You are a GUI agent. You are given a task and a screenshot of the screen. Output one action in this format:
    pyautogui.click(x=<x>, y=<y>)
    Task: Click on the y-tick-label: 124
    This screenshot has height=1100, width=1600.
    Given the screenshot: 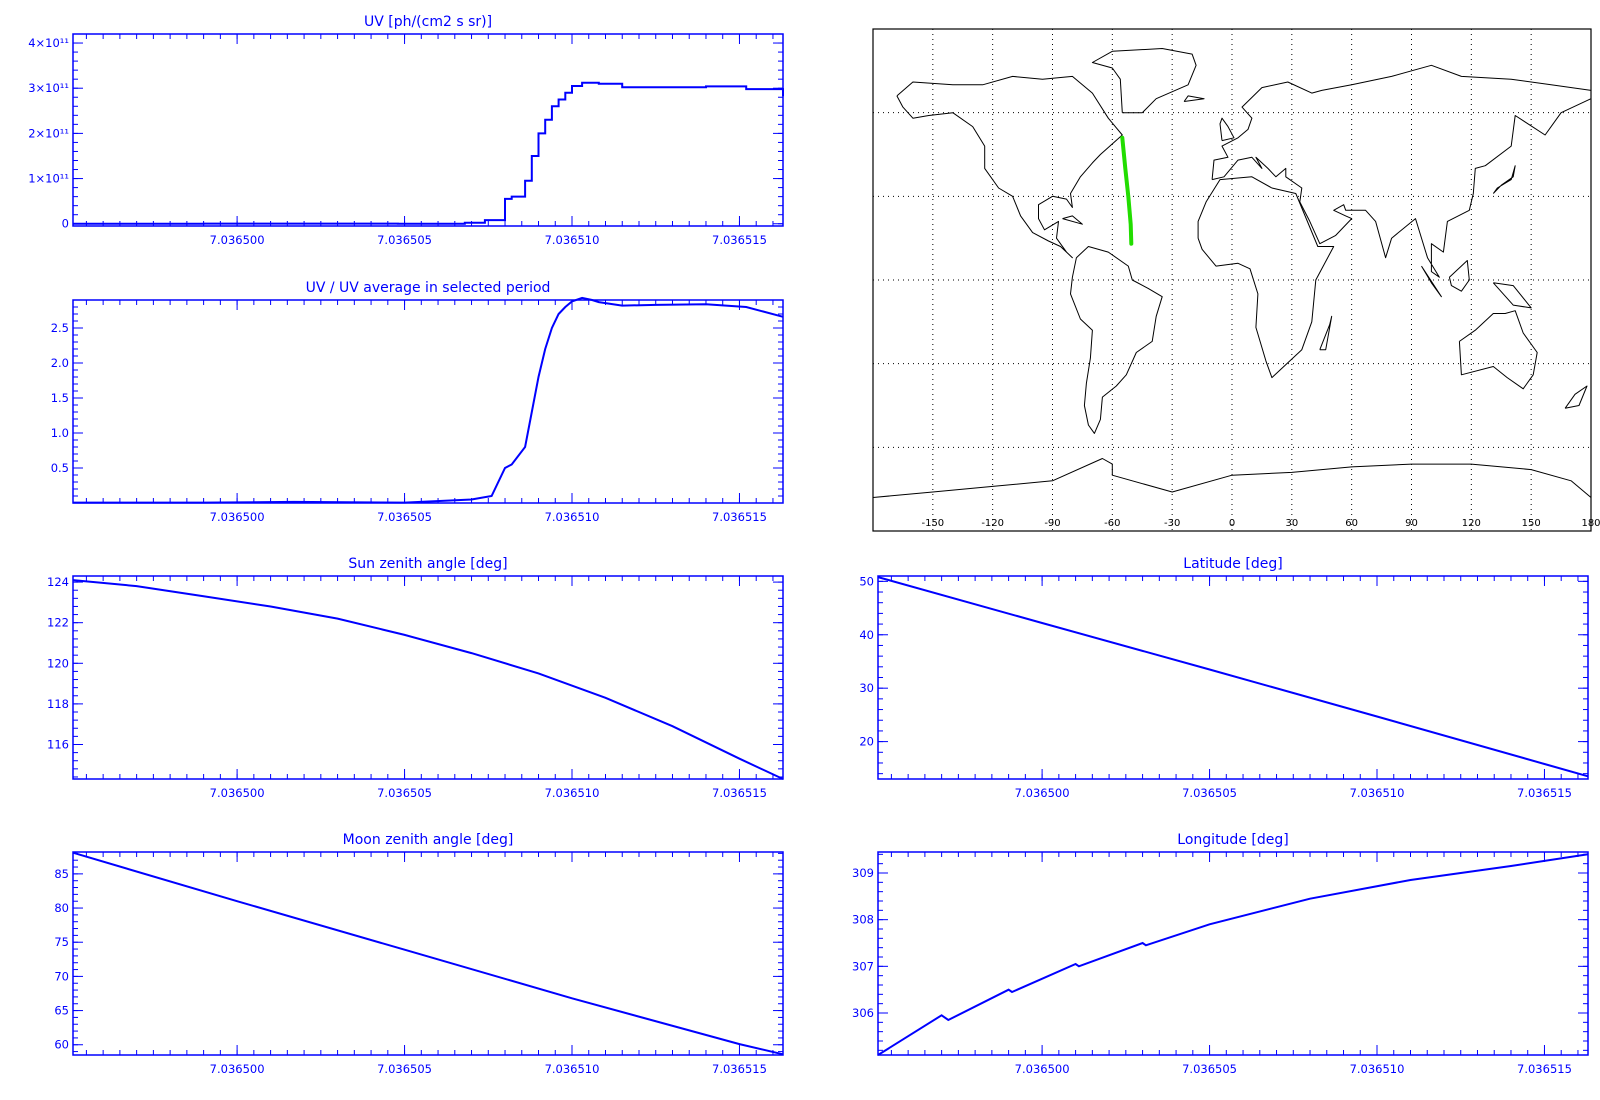 What is the action you would take?
    pyautogui.click(x=58, y=582)
    